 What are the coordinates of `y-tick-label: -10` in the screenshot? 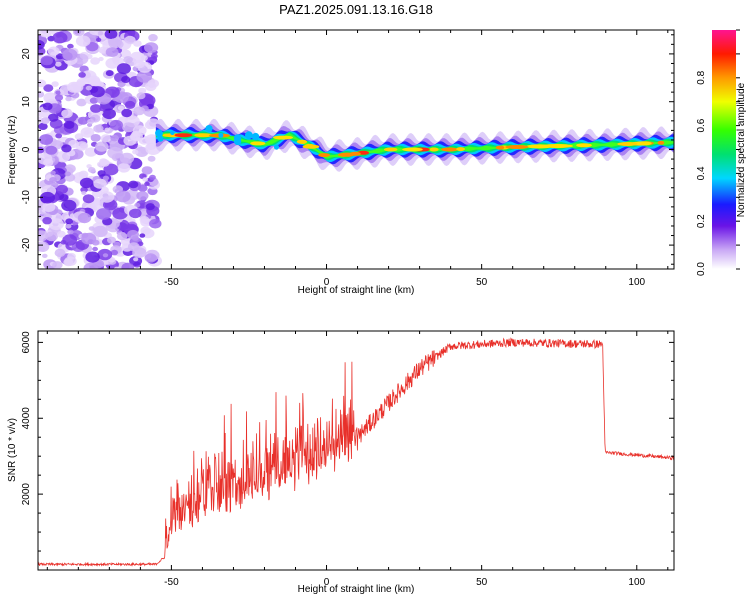 It's located at (26, 197).